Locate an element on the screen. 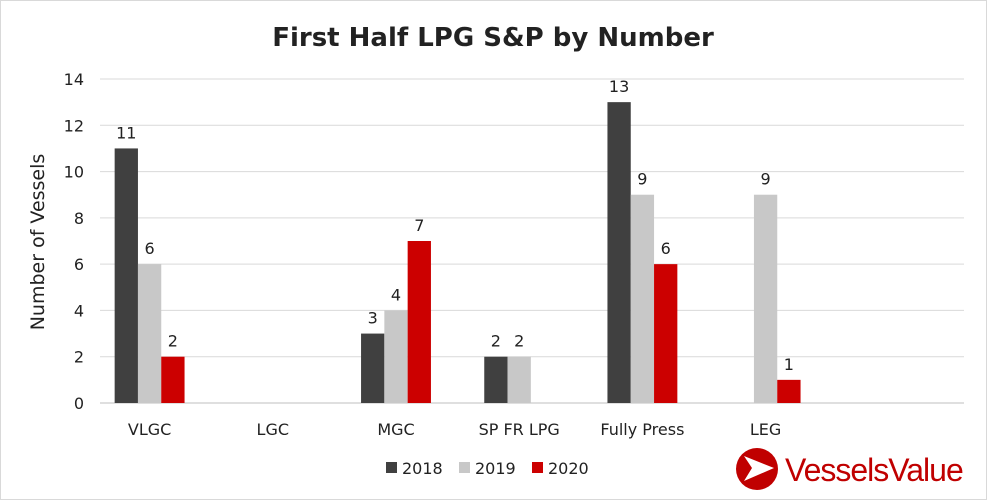 The height and width of the screenshot is (500, 987). y-axis-ticks: 0 2 4 6 8 10 12 14 is located at coordinates (74, 241).